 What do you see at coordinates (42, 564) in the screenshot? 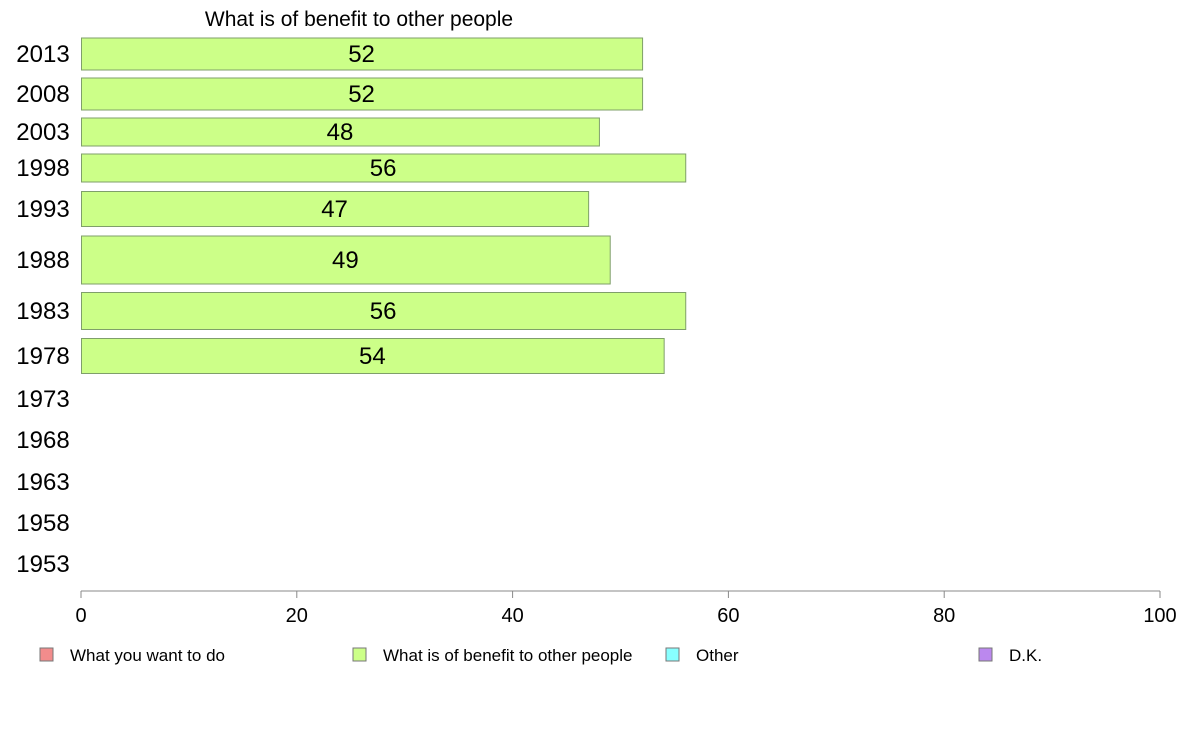
I see `category-label: 1953` at bounding box center [42, 564].